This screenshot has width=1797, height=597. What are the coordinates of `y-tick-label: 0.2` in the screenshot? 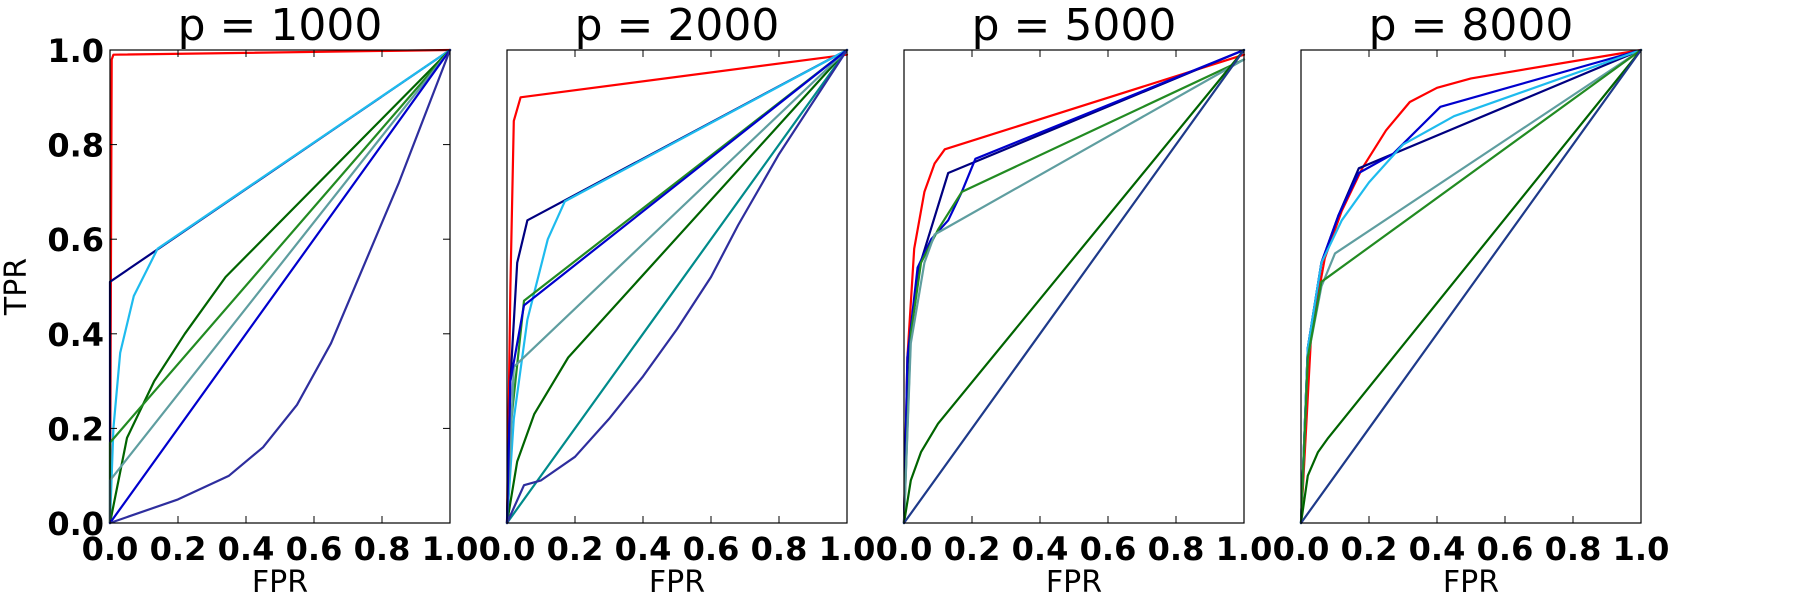 It's located at (75, 429).